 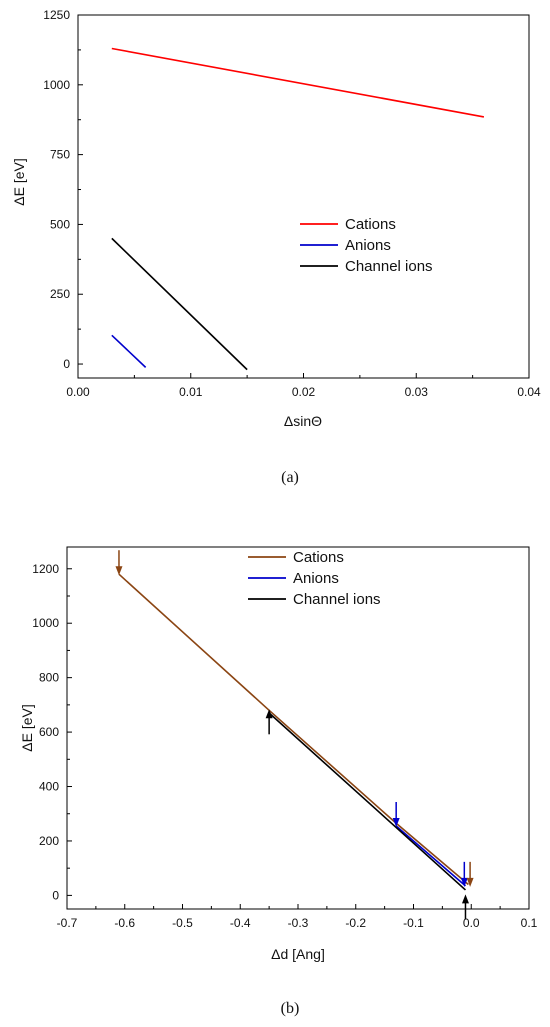 What do you see at coordinates (56, 15) in the screenshot?
I see `y-tick-label: 1250` at bounding box center [56, 15].